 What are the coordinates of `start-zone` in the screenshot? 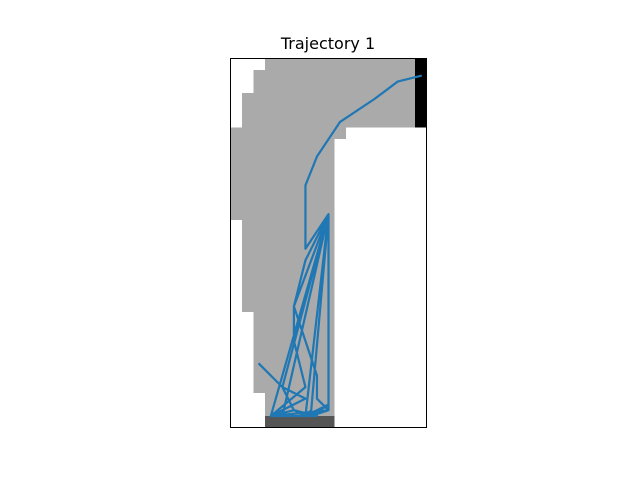 It's located at (300, 421).